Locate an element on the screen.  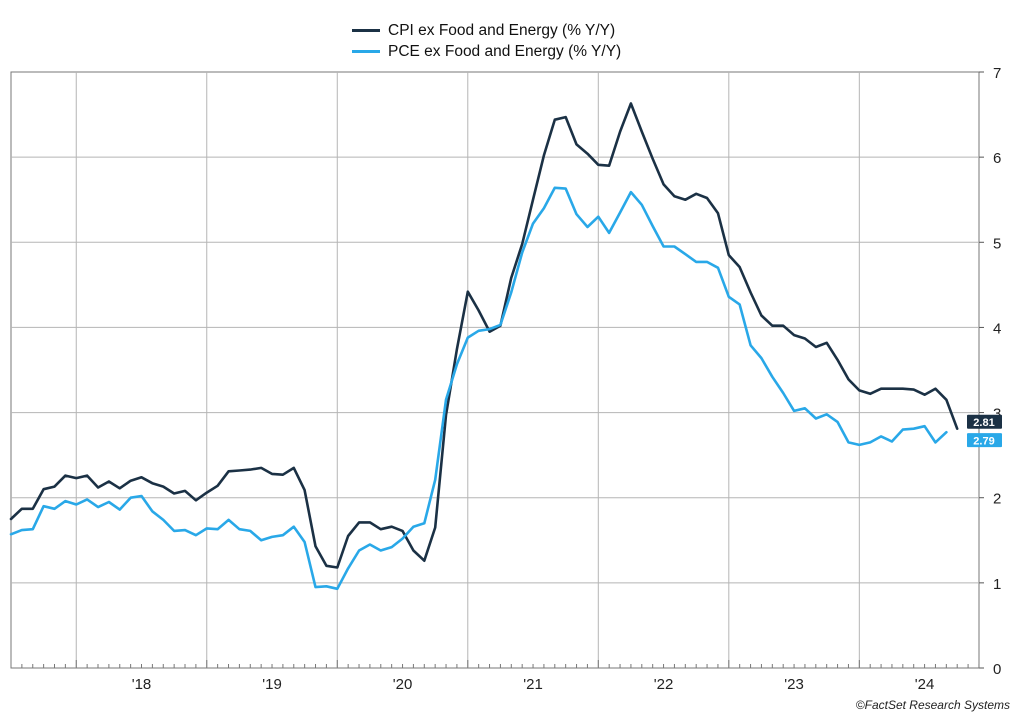
legend-item-pce: PCE ex Food and Energy (% Y/Y) is located at coordinates (486, 51).